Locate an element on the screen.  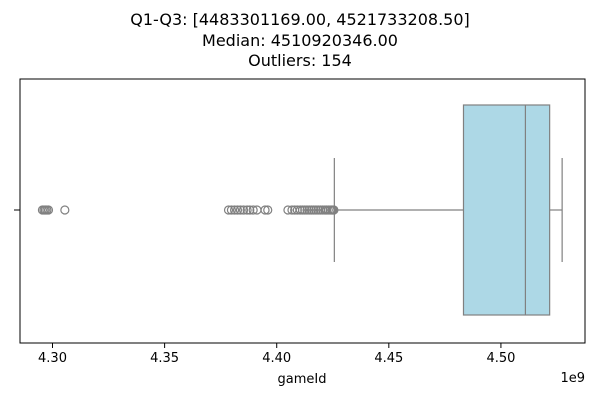
x-tick-label: 4.40 is located at coordinates (276, 358).